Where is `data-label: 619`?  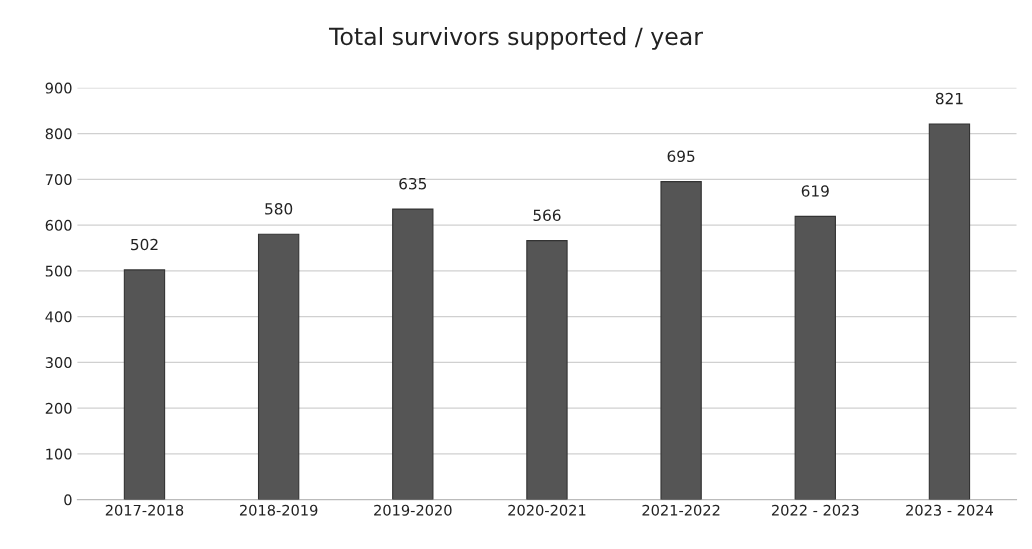
data-label: 619 is located at coordinates (815, 191).